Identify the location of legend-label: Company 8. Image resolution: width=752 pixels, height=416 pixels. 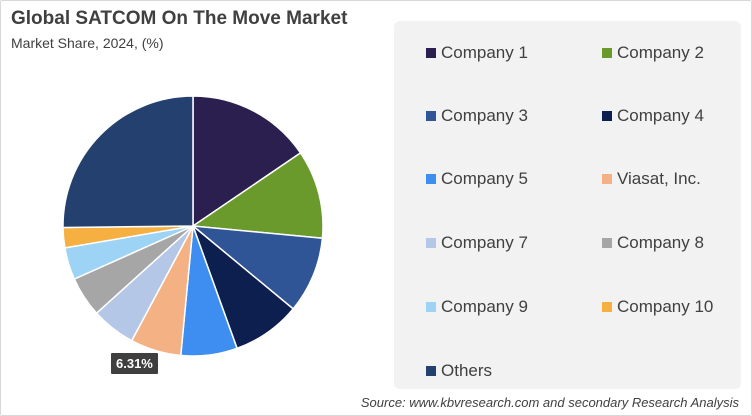
(660, 242).